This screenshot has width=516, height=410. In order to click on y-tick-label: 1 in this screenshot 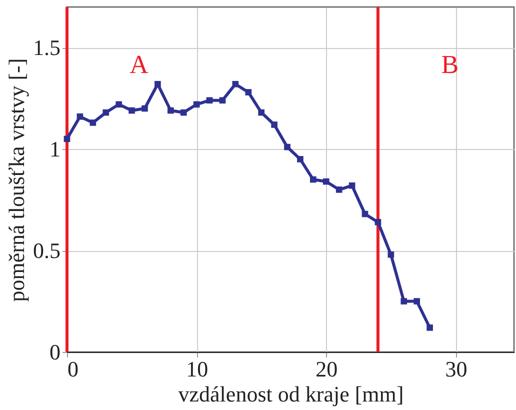, I will do `click(55, 149)`.